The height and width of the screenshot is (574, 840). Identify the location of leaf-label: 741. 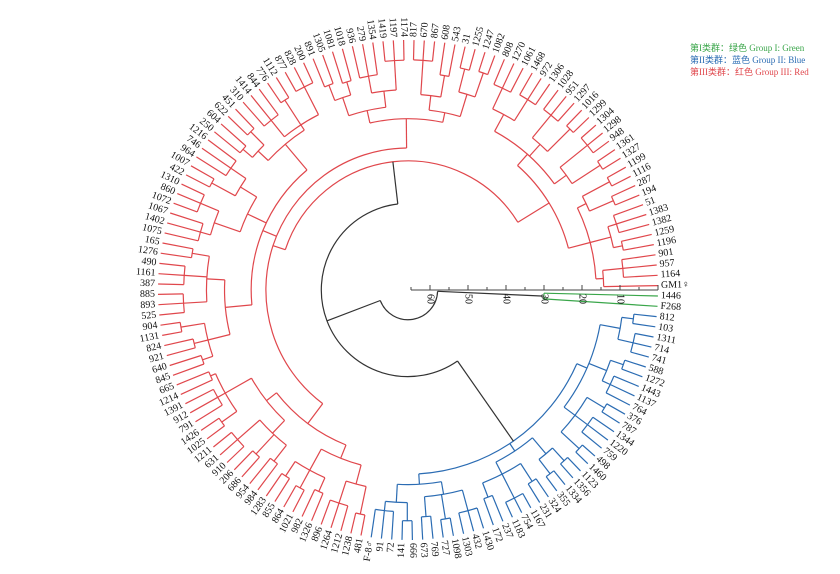
(658, 359).